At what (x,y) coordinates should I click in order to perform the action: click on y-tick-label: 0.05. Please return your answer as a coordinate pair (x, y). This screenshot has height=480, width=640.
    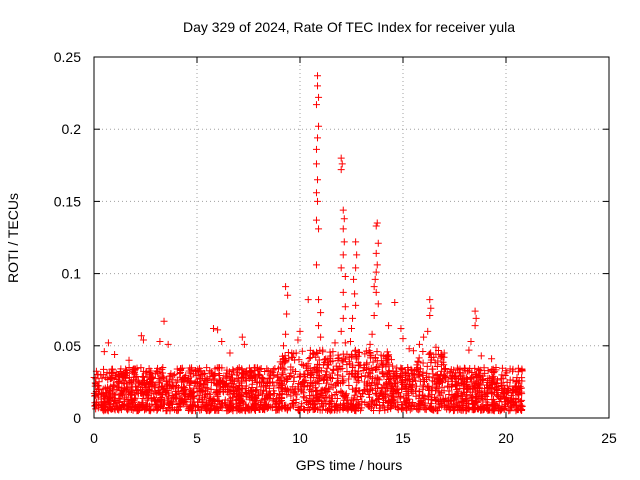
    Looking at the image, I should click on (67, 346).